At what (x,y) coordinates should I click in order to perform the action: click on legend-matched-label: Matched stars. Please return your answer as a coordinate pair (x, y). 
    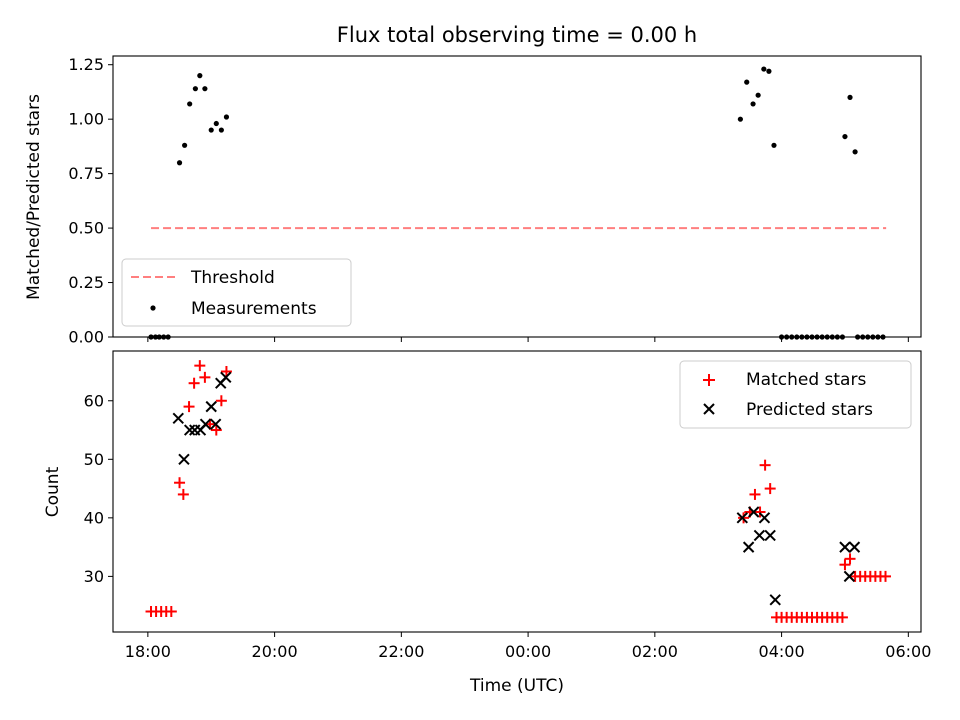
    Looking at the image, I should click on (806, 380).